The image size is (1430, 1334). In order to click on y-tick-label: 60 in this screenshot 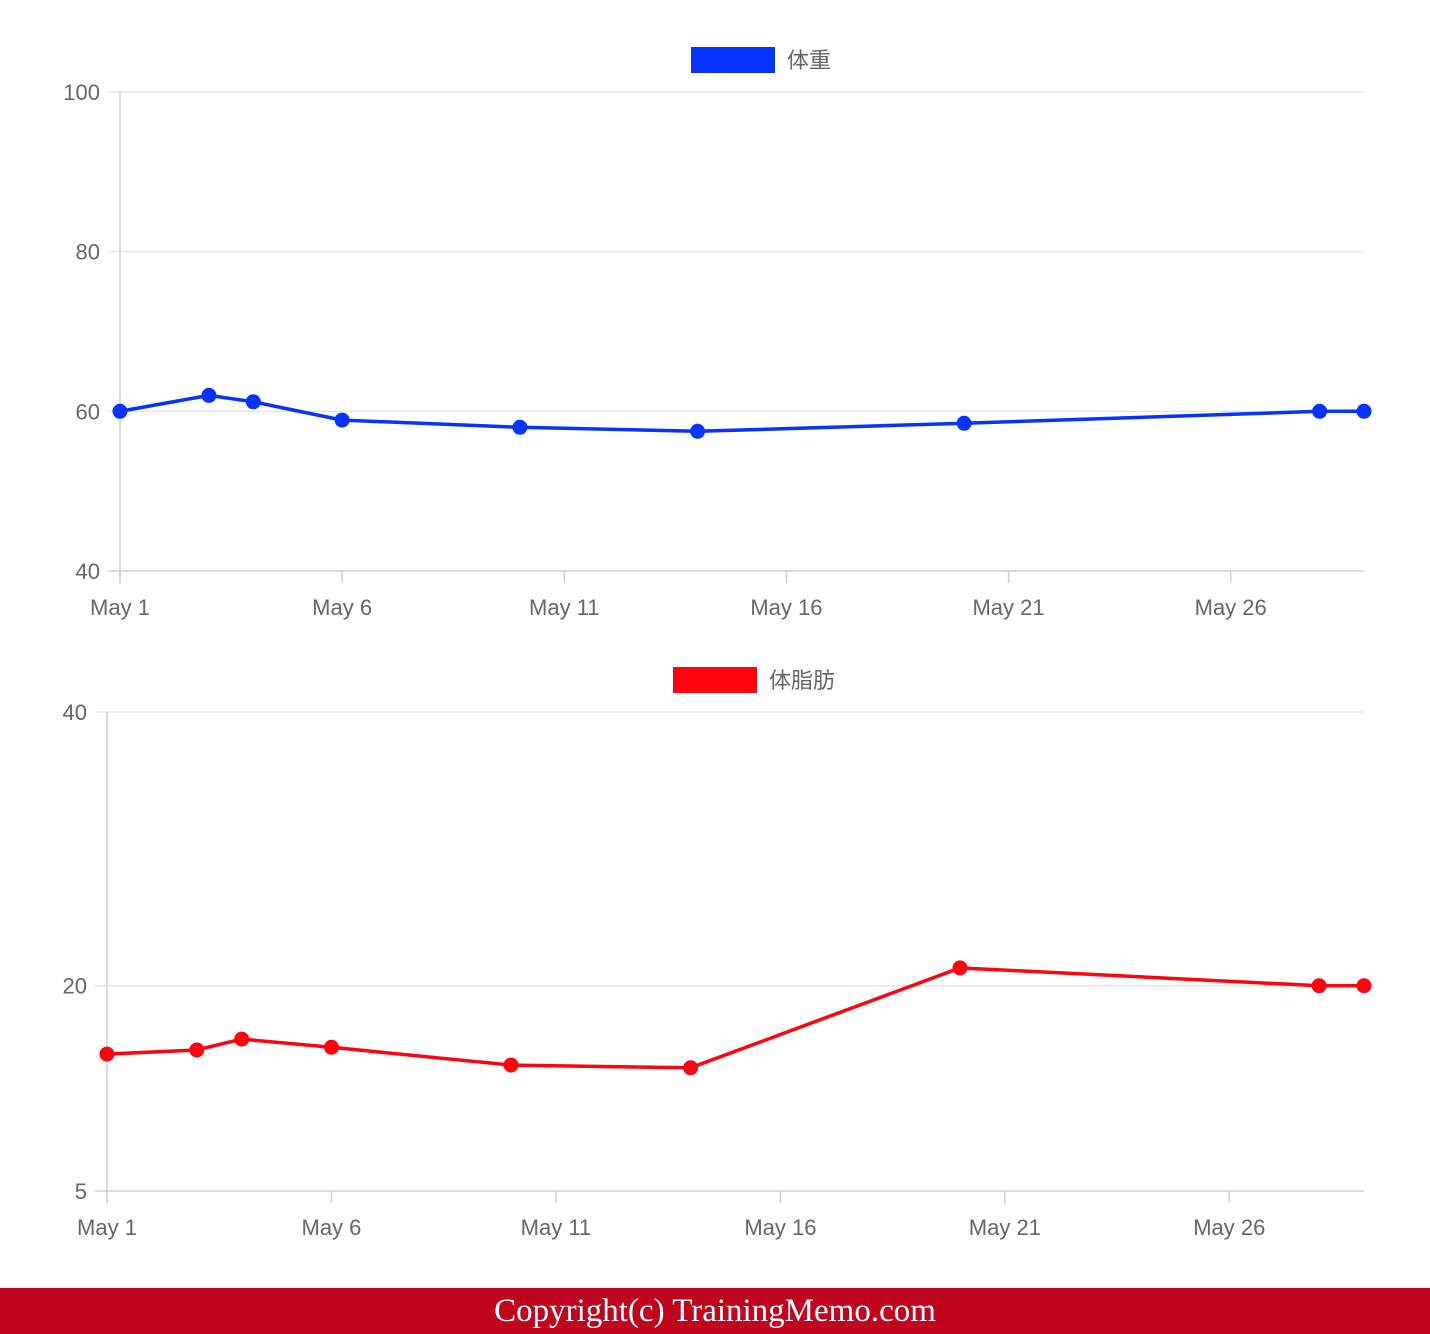, I will do `click(88, 411)`.